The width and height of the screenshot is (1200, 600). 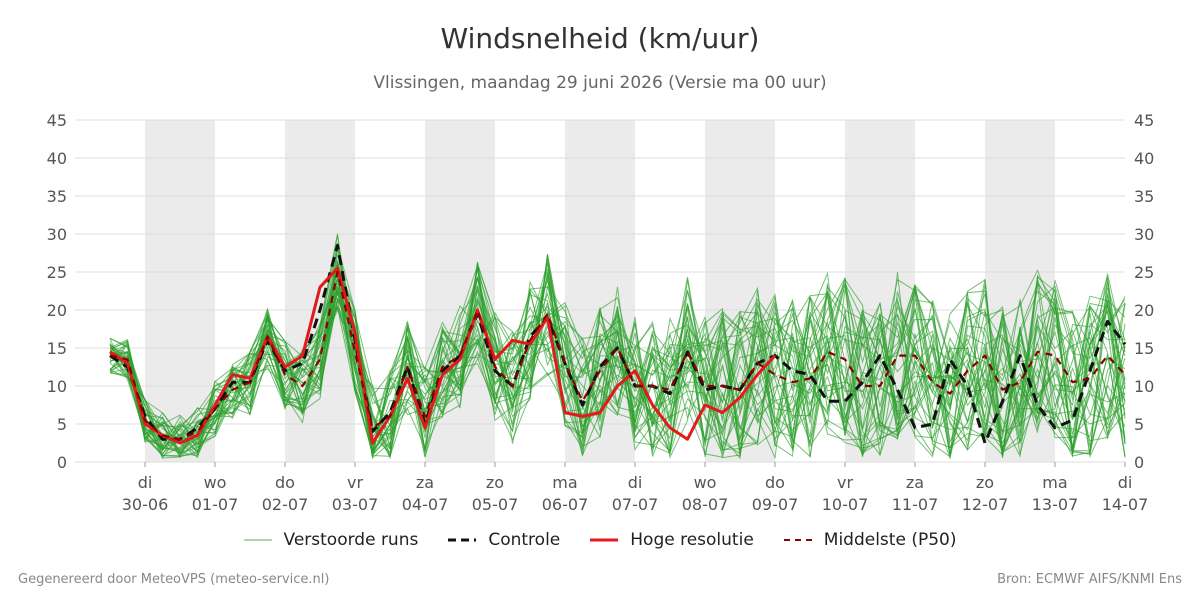 I want to click on y-tick-label-right: 0, so click(x=1139, y=462).